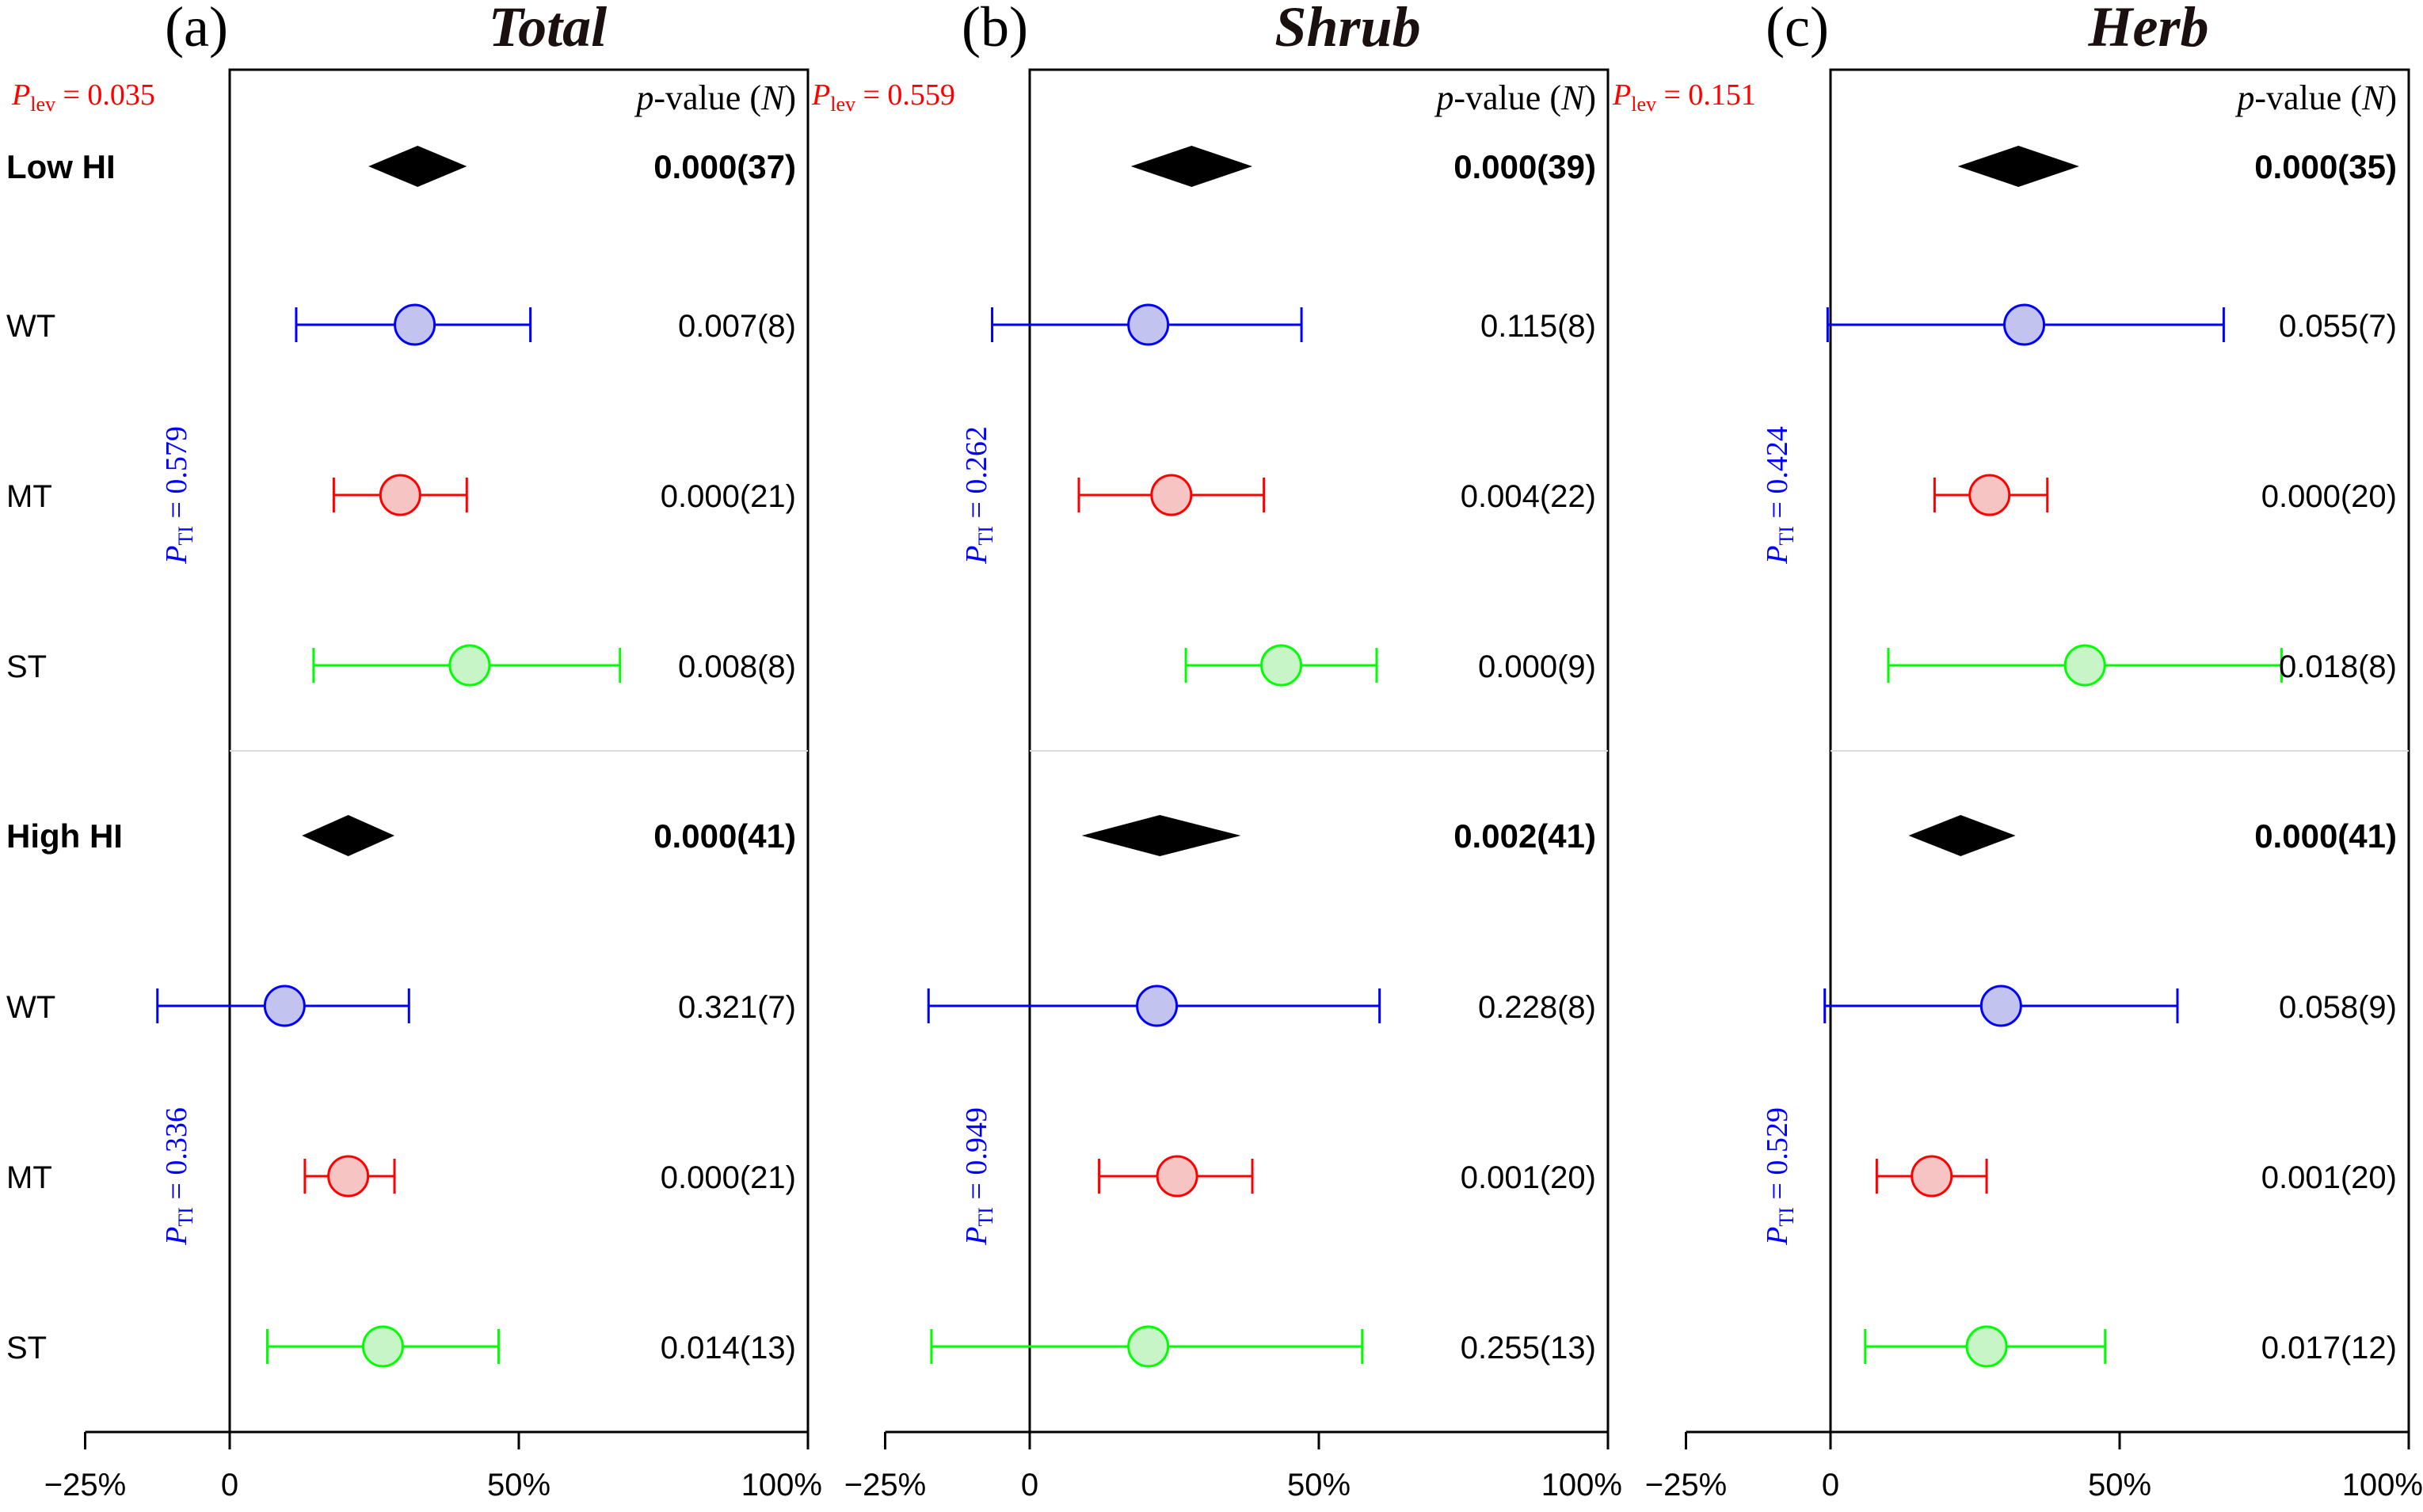 Image resolution: width=2423 pixels, height=1512 pixels. Describe the element at coordinates (2130, 1347) in the screenshot. I see `row-st: 0.017(12)` at that location.